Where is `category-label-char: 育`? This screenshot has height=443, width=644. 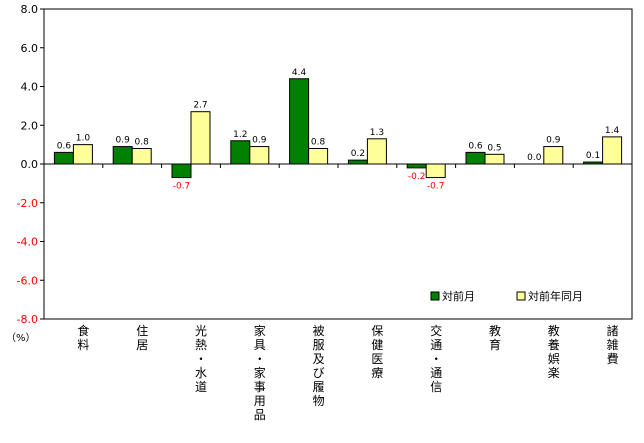 category-label-char: 育 is located at coordinates (495, 344).